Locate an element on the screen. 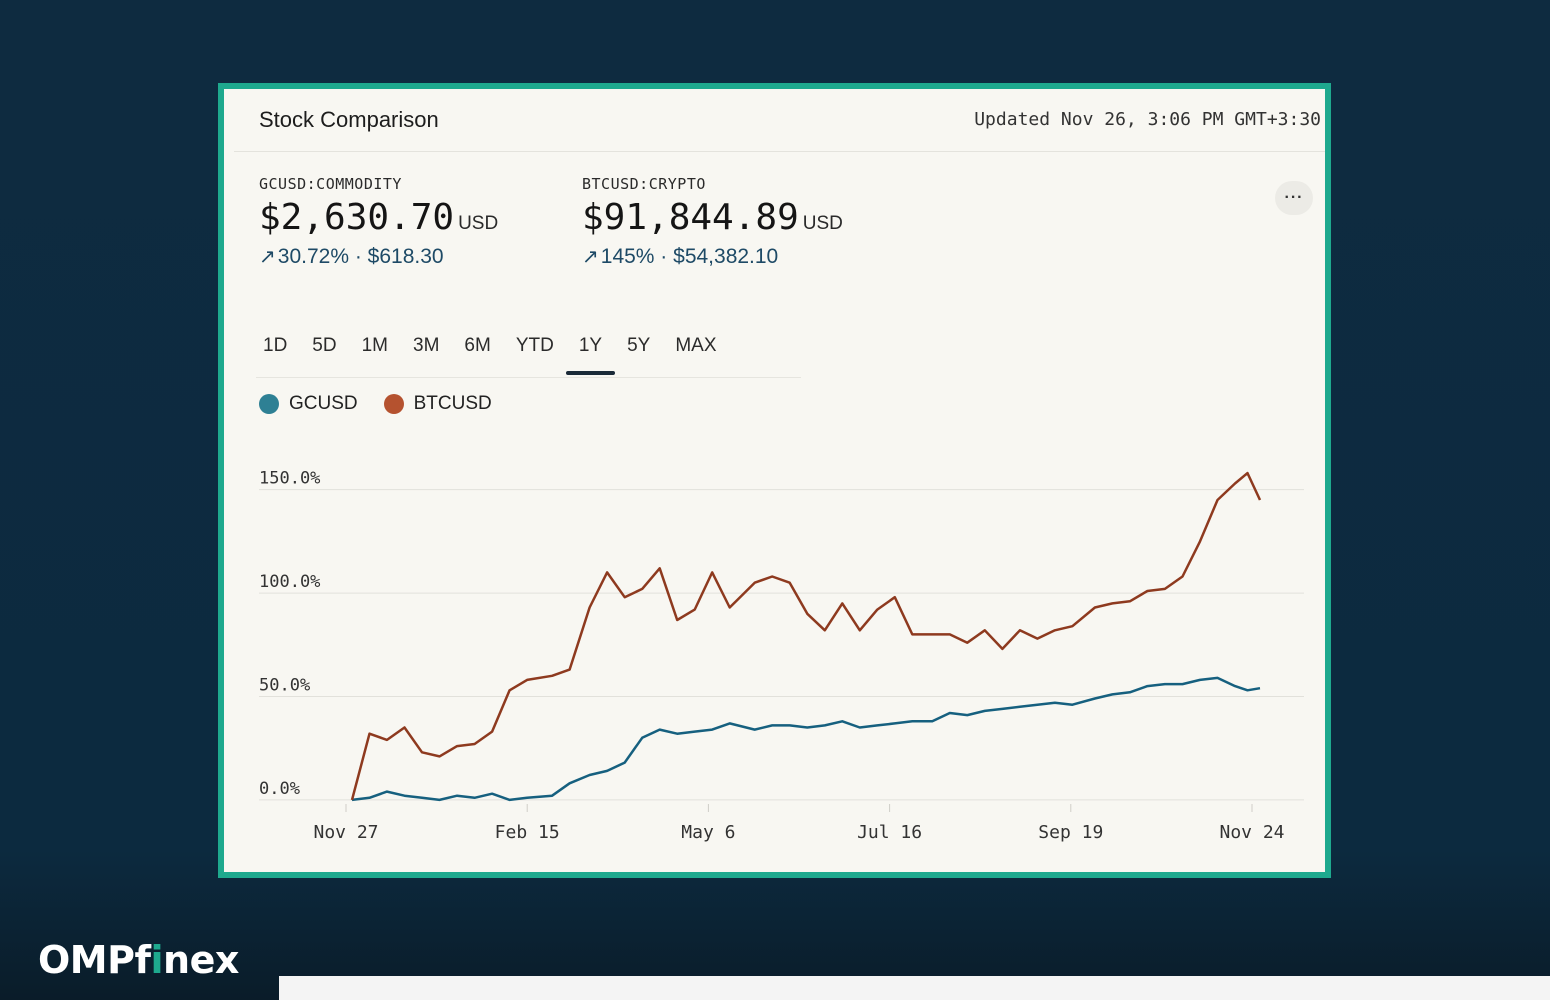 This screenshot has width=1550, height=1000. updated-timestamp: Updated Nov 26, 3:06 PM GMT+3:30 is located at coordinates (1147, 119).